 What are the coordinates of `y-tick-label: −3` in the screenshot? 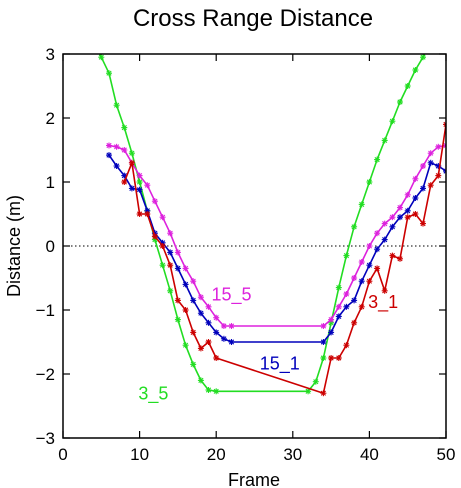 It's located at (45, 438).